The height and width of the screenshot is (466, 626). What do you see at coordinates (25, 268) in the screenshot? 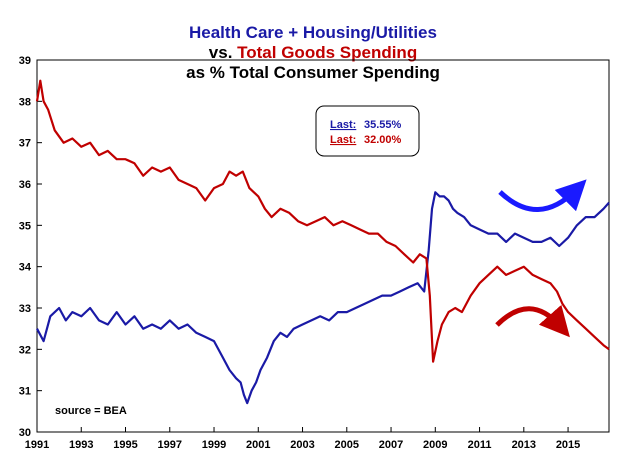
I see `y-tick-label: 34` at bounding box center [25, 268].